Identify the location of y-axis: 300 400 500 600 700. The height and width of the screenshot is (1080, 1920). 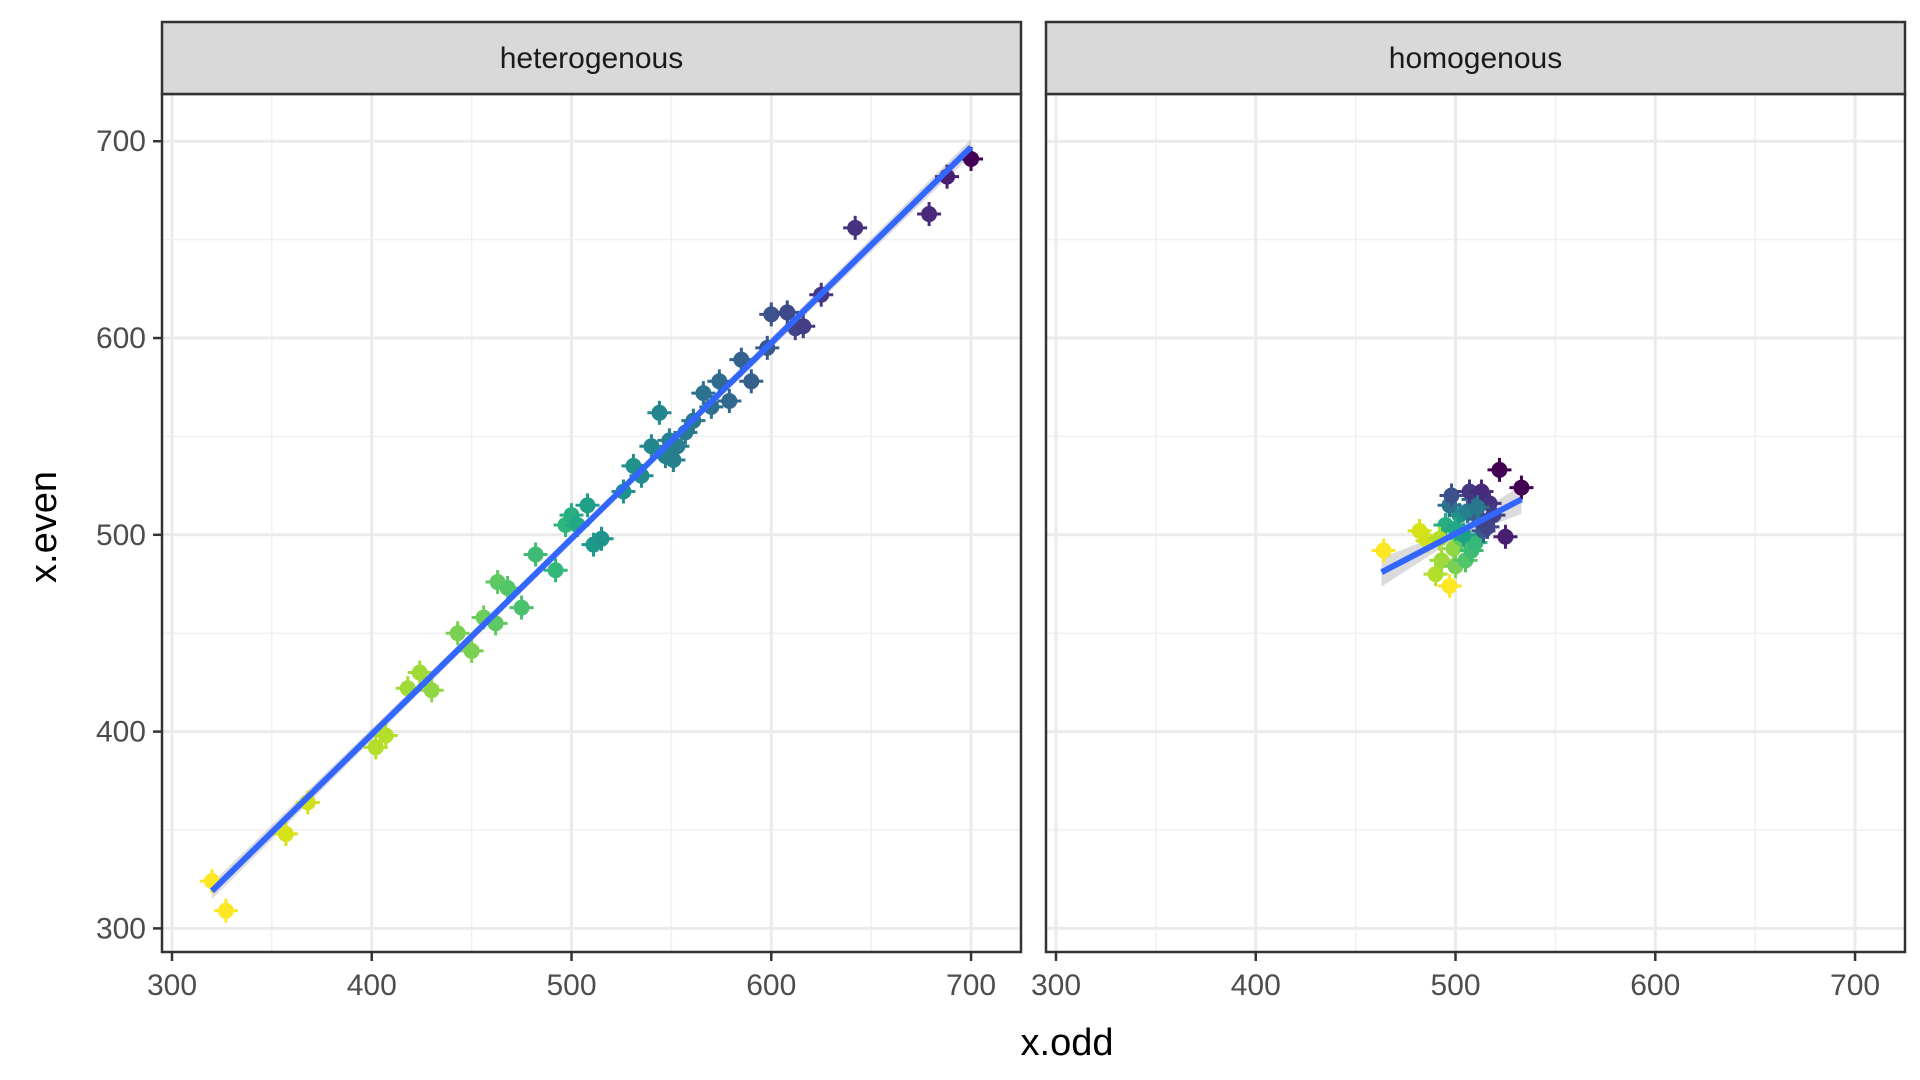
(129, 535).